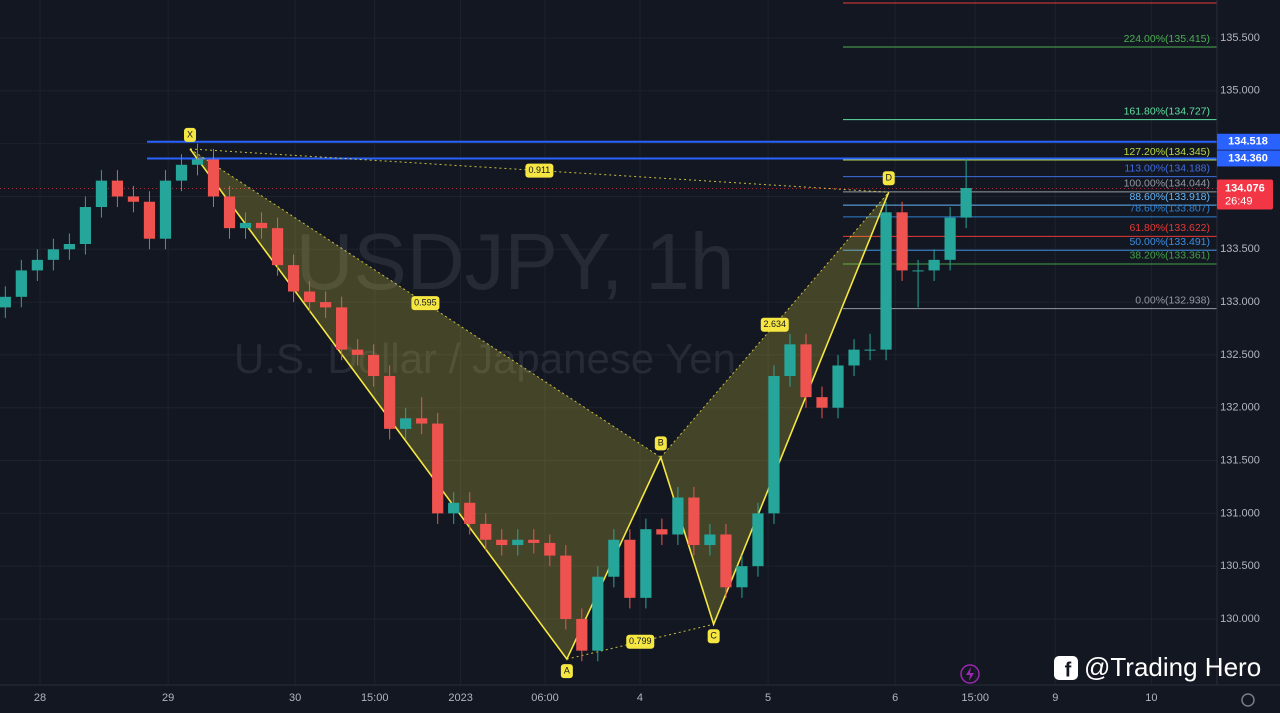 This screenshot has height=713, width=1280. Describe the element at coordinates (1240, 38) in the screenshot. I see `y-tick-label: 135.500` at that location.